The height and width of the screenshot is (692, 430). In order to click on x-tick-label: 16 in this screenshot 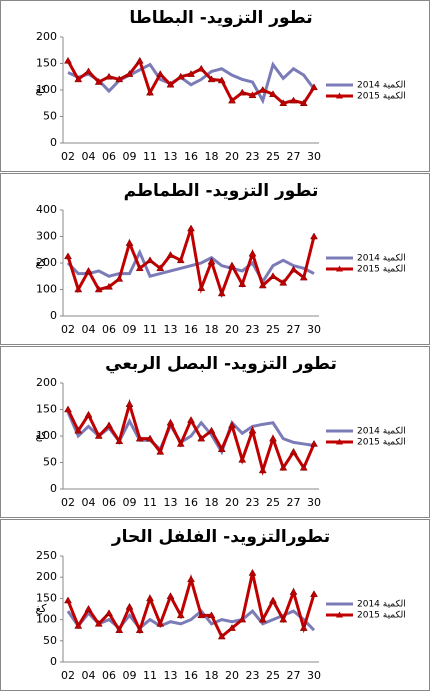, I will do `click(191, 502)`.